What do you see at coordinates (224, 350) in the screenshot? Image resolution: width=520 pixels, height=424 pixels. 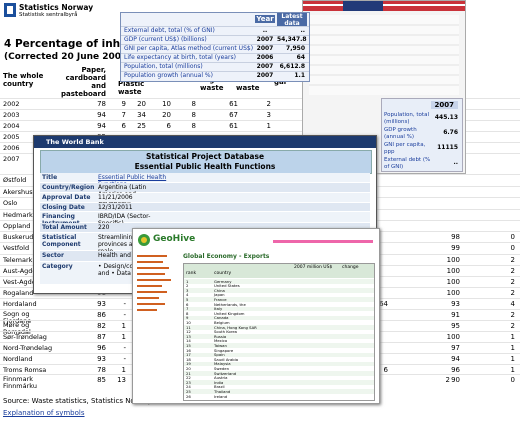 I see `country: Singapore` at bounding box center [224, 350].